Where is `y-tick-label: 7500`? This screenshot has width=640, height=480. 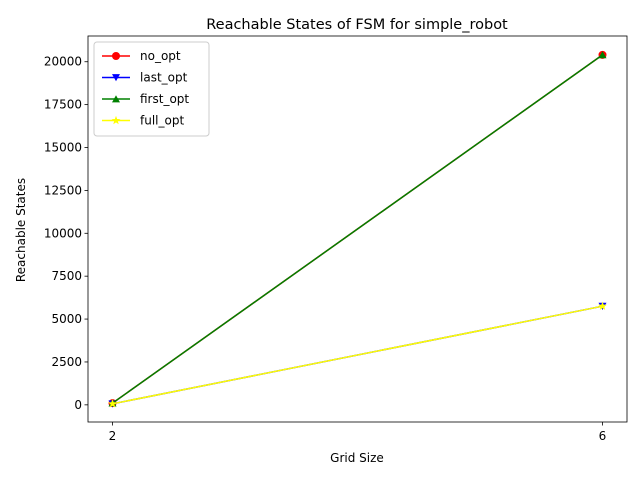
y-tick-label: 7500 is located at coordinates (66, 276).